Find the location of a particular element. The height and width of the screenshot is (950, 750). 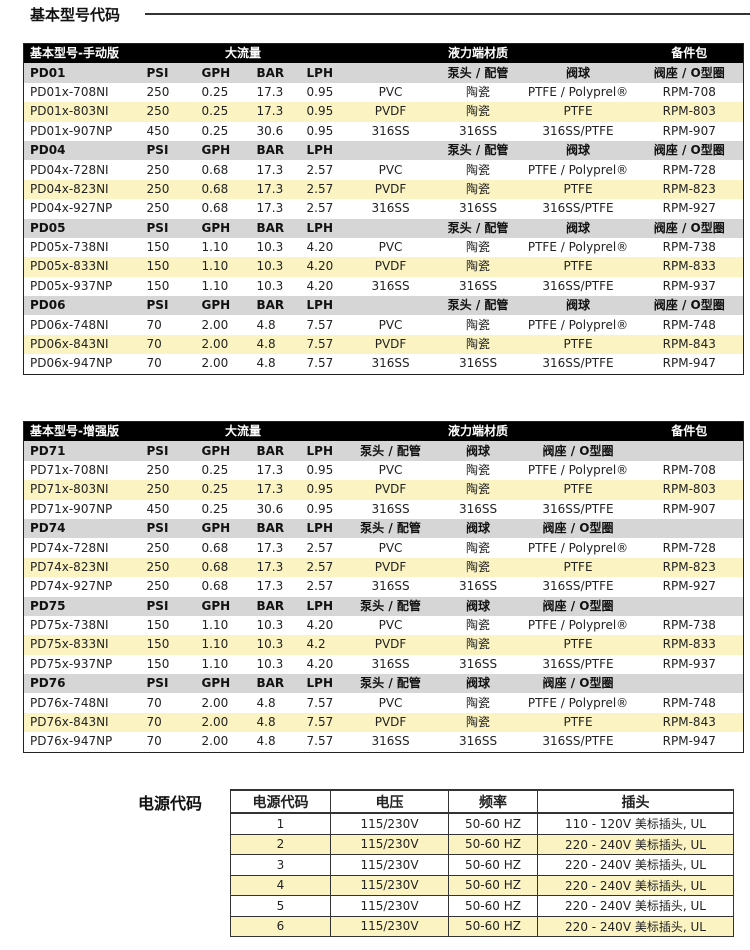

cell: PD74x-927NP is located at coordinates (82, 587).